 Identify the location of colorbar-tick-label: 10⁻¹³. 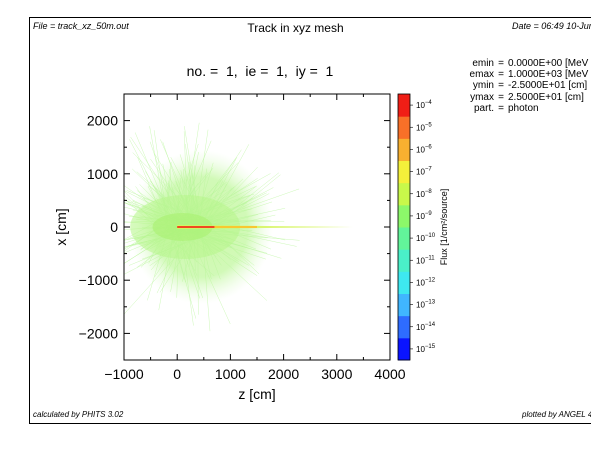
(426, 305).